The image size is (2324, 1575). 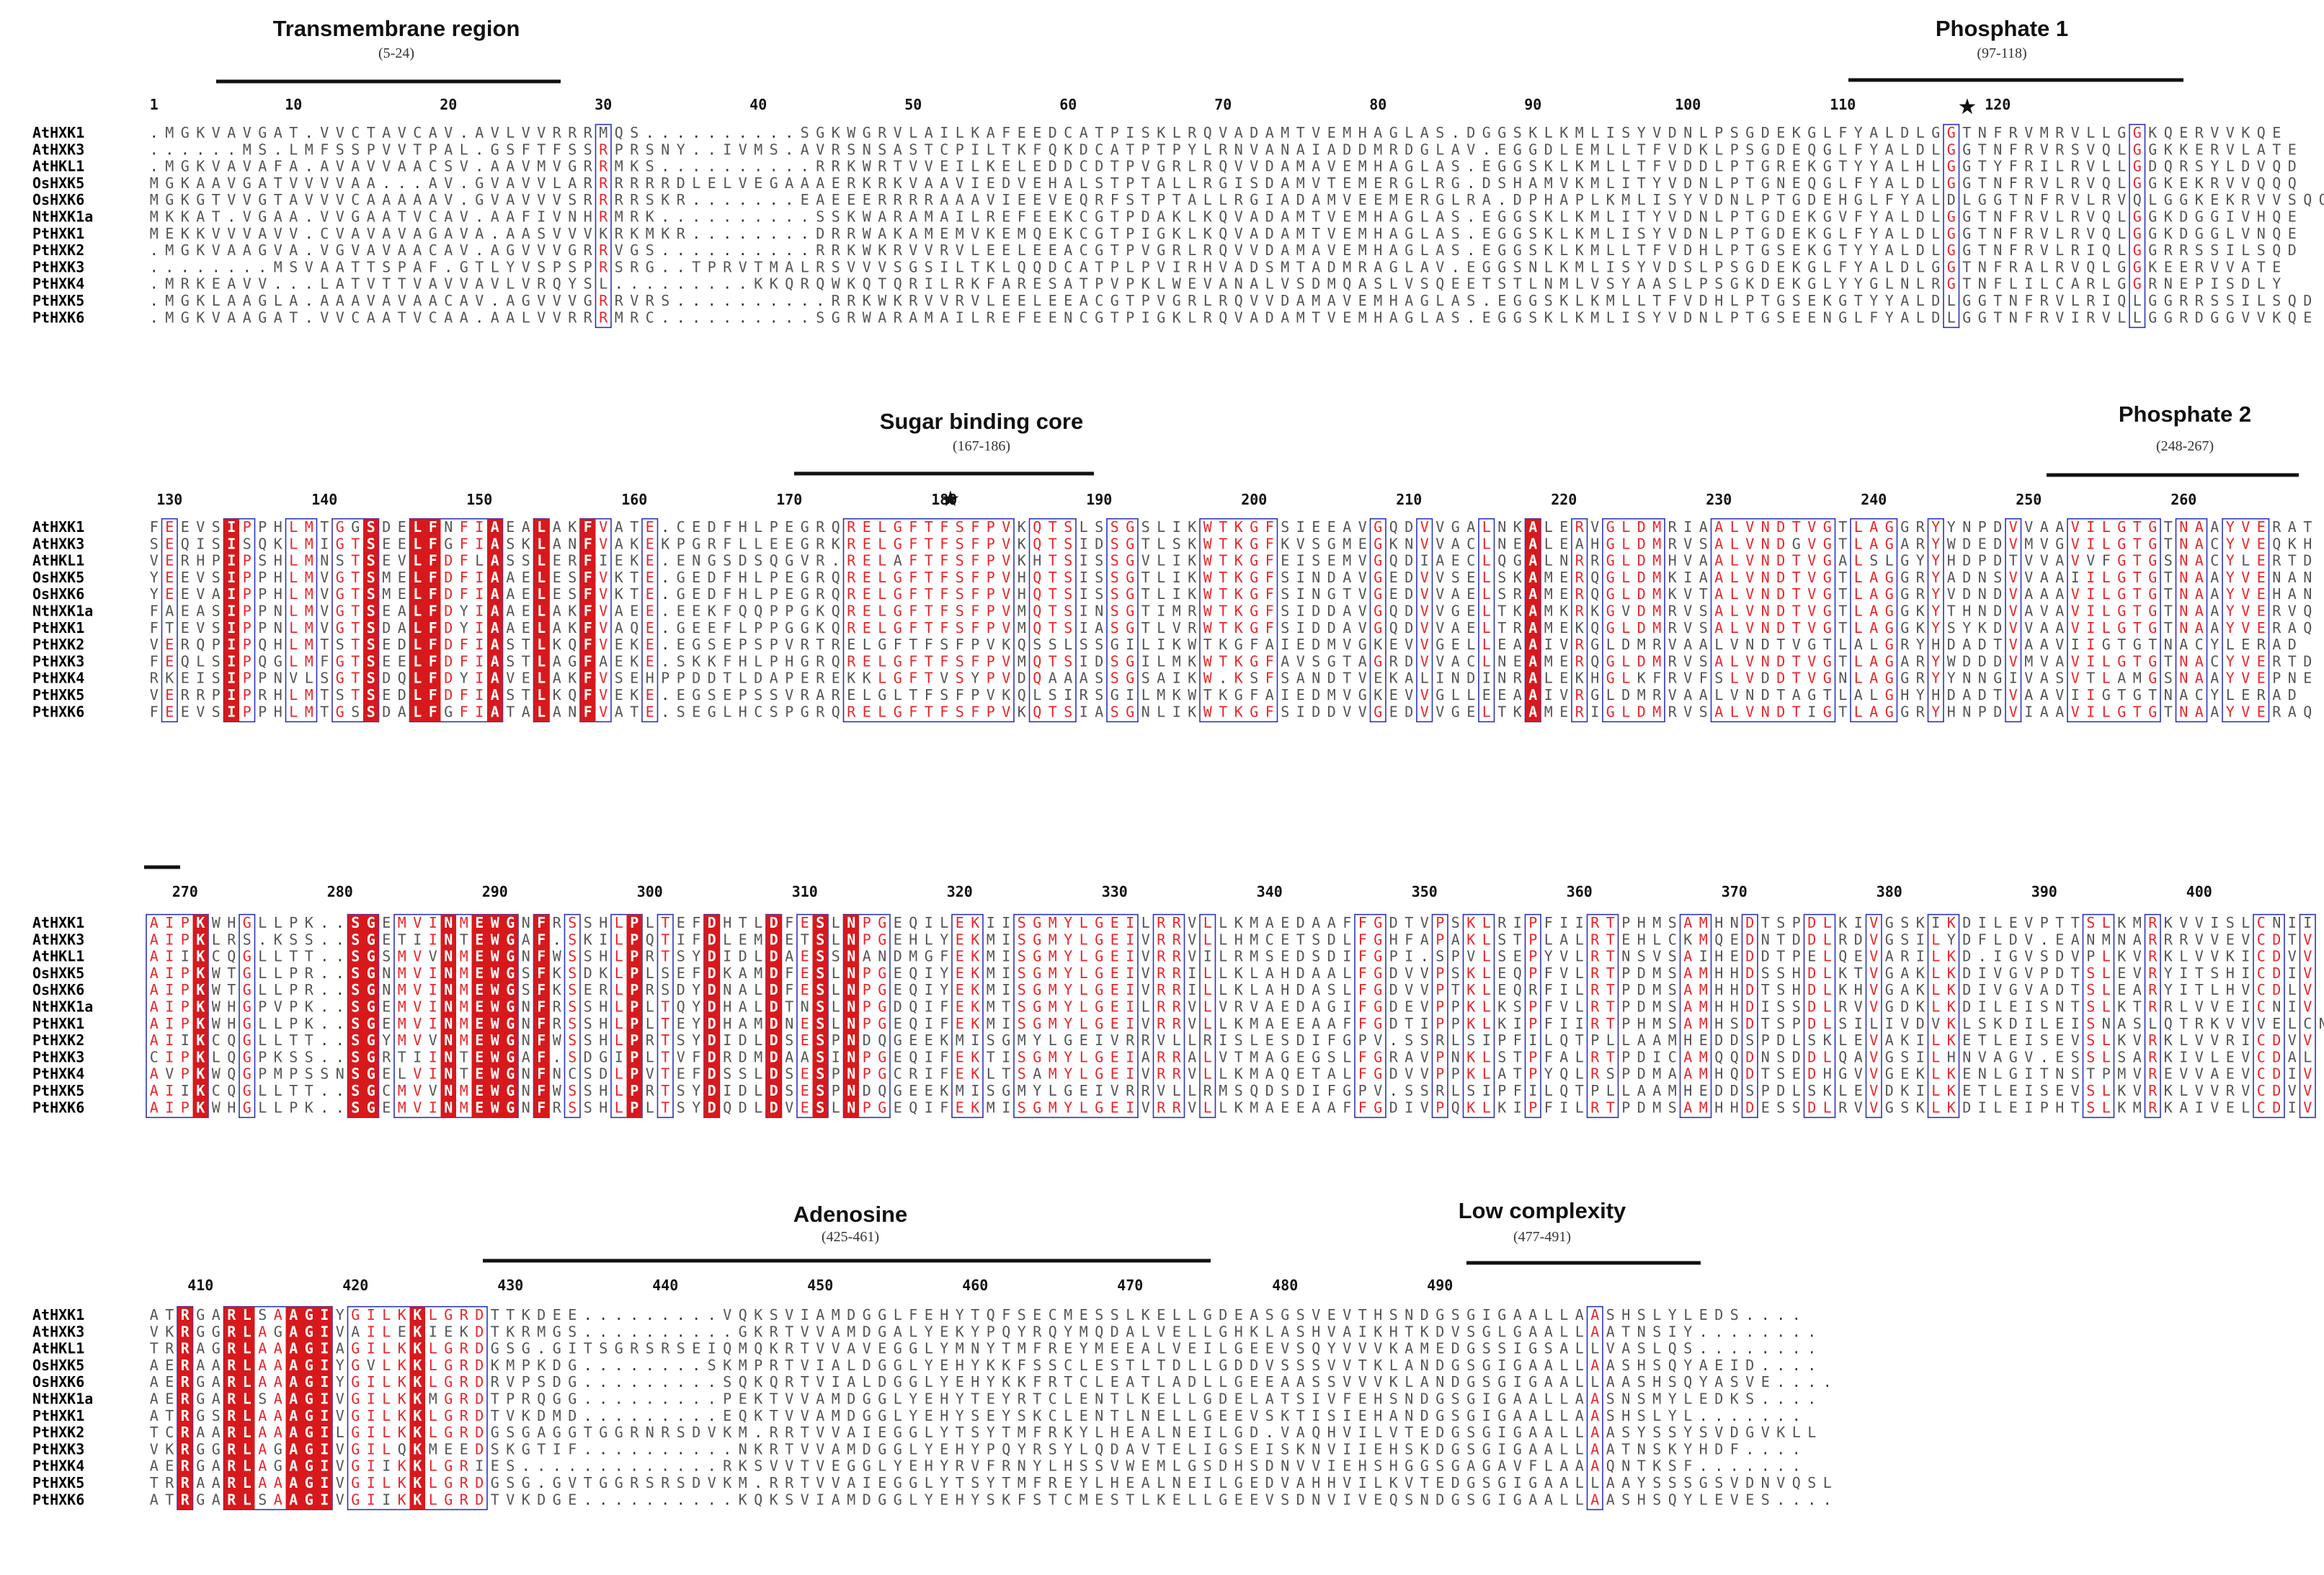 What do you see at coordinates (200, 1285) in the screenshot?
I see `position-number: 410` at bounding box center [200, 1285].